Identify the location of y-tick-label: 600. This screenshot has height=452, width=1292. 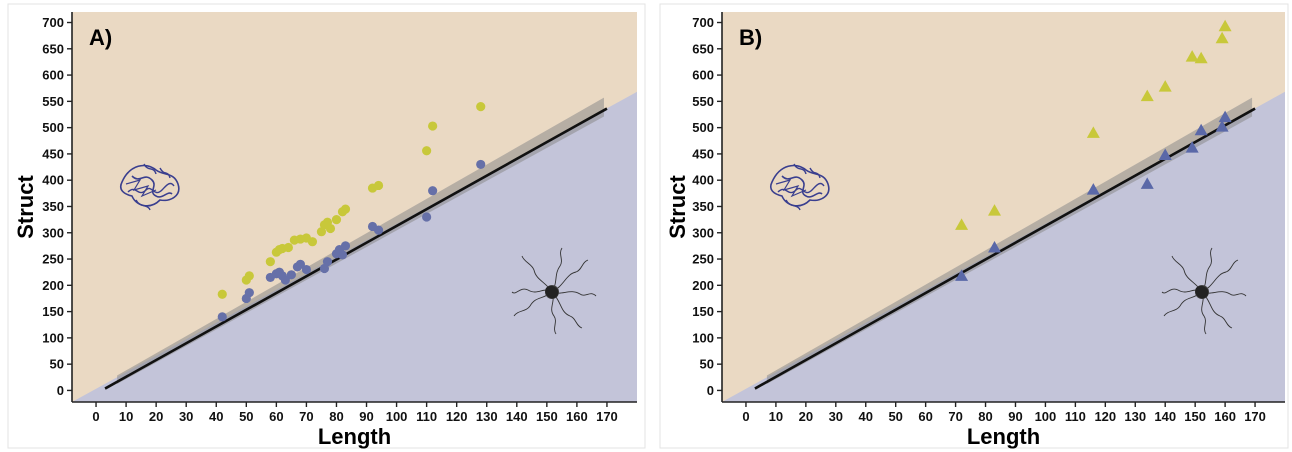
(53, 75).